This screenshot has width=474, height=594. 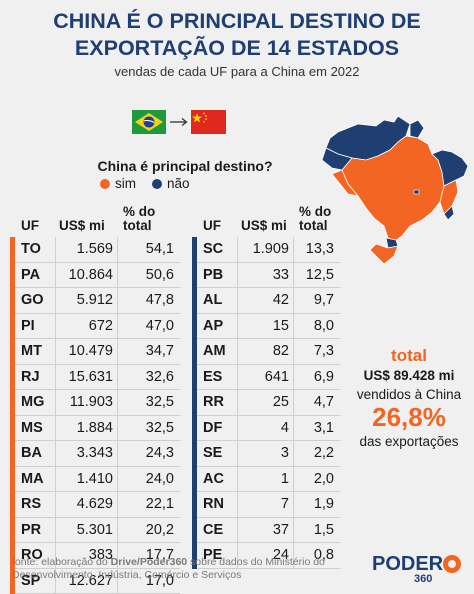 I want to click on cell-uf: RN, so click(x=217, y=505).